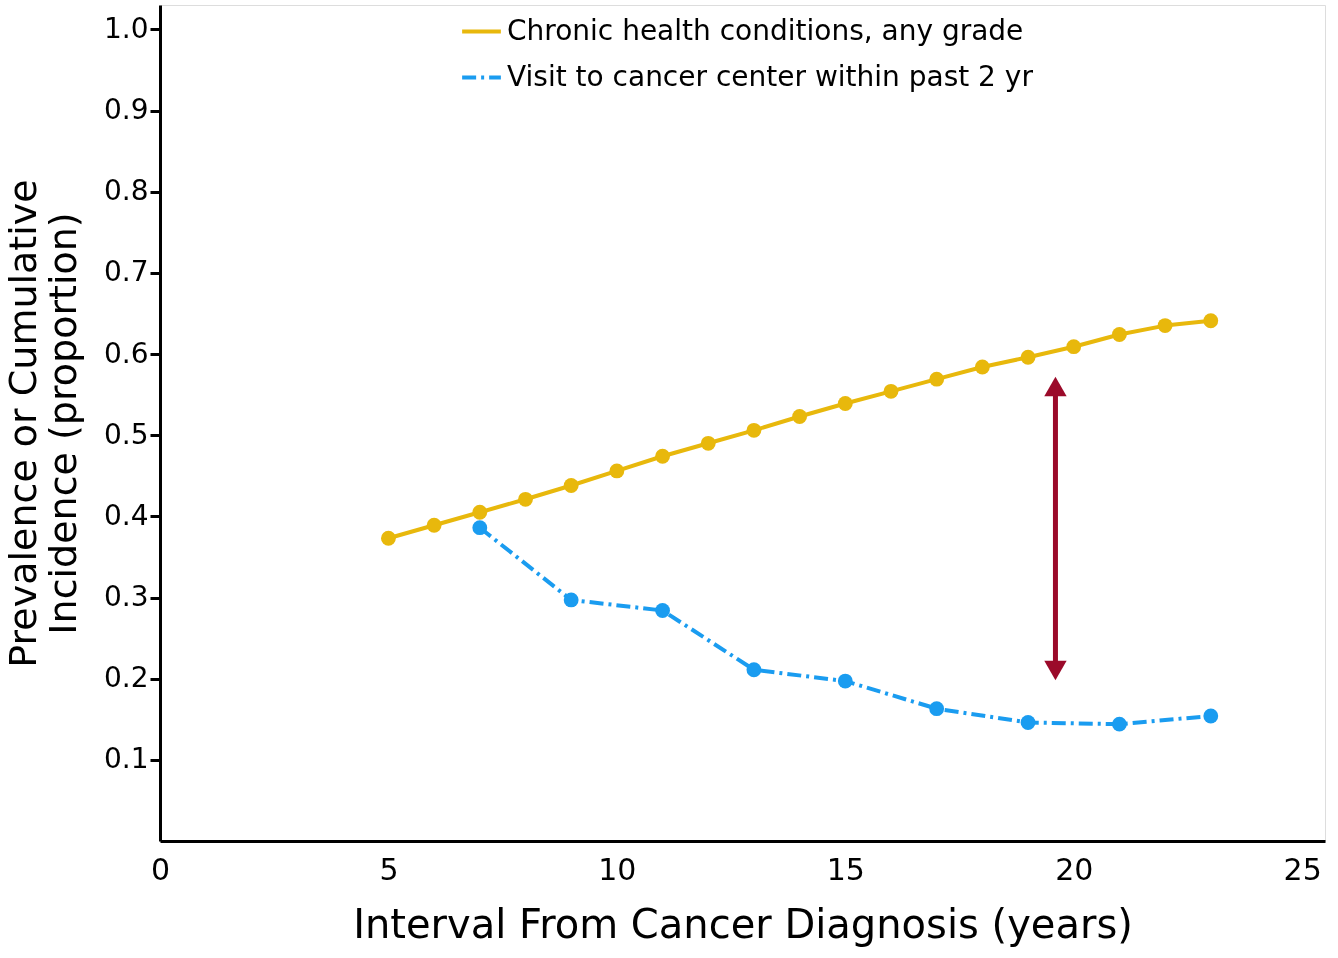 This screenshot has height=958, width=1338. Describe the element at coordinates (1302, 869) in the screenshot. I see `x-tick-label: 25` at that location.